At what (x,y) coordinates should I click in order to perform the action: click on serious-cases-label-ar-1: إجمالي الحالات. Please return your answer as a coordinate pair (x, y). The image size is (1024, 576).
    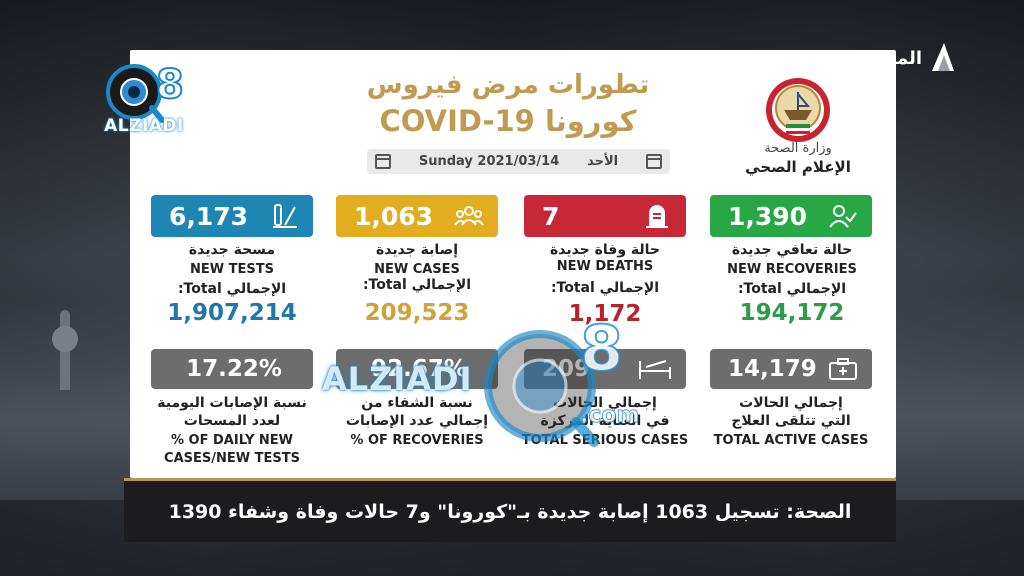
    Looking at the image, I should click on (605, 403).